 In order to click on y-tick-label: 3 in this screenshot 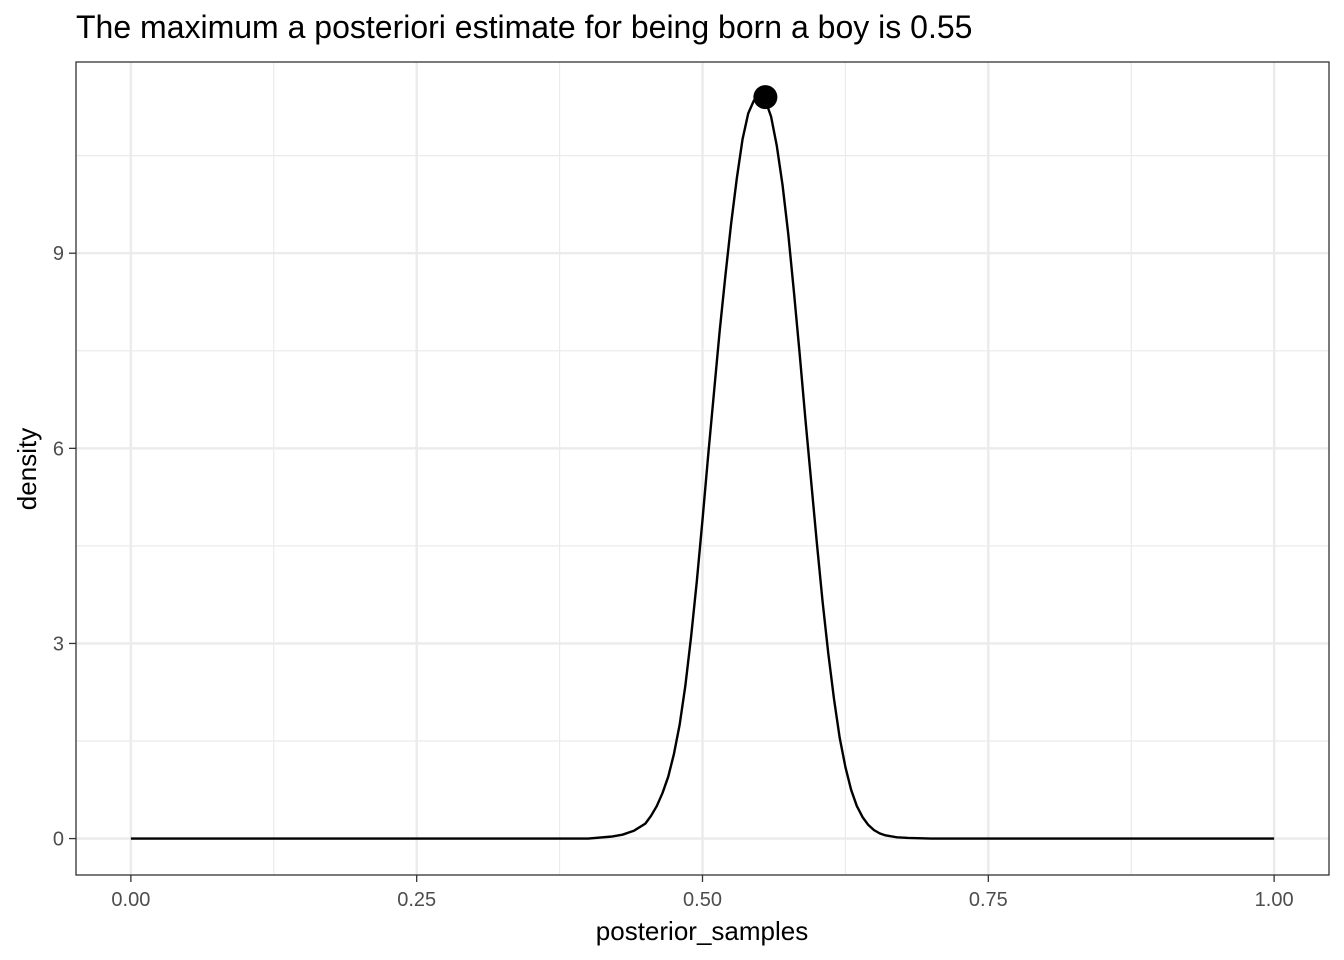, I will do `click(58, 644)`.